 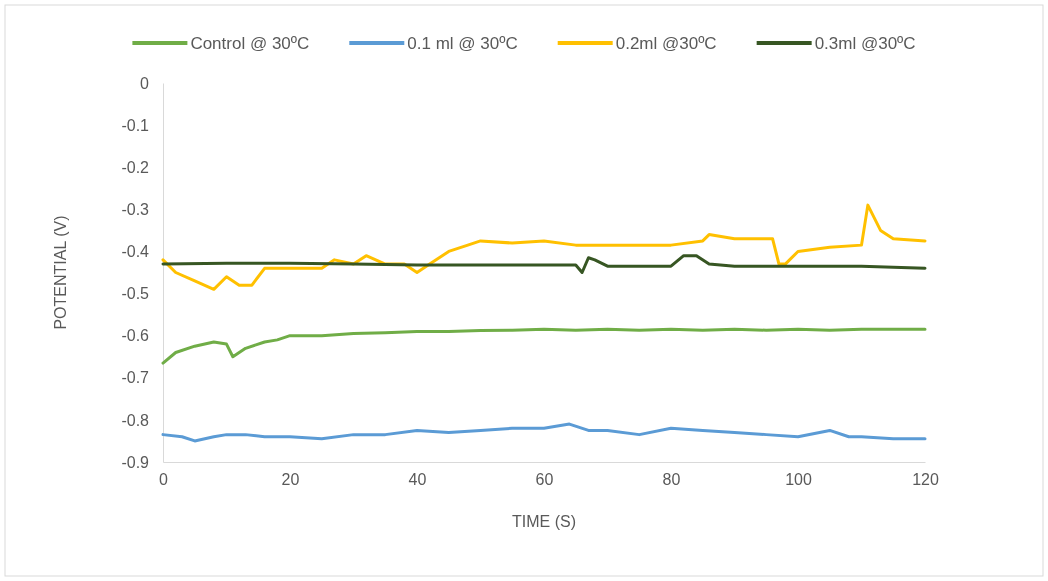 What do you see at coordinates (135, 125) in the screenshot?
I see `y-tick-label: -0.1` at bounding box center [135, 125].